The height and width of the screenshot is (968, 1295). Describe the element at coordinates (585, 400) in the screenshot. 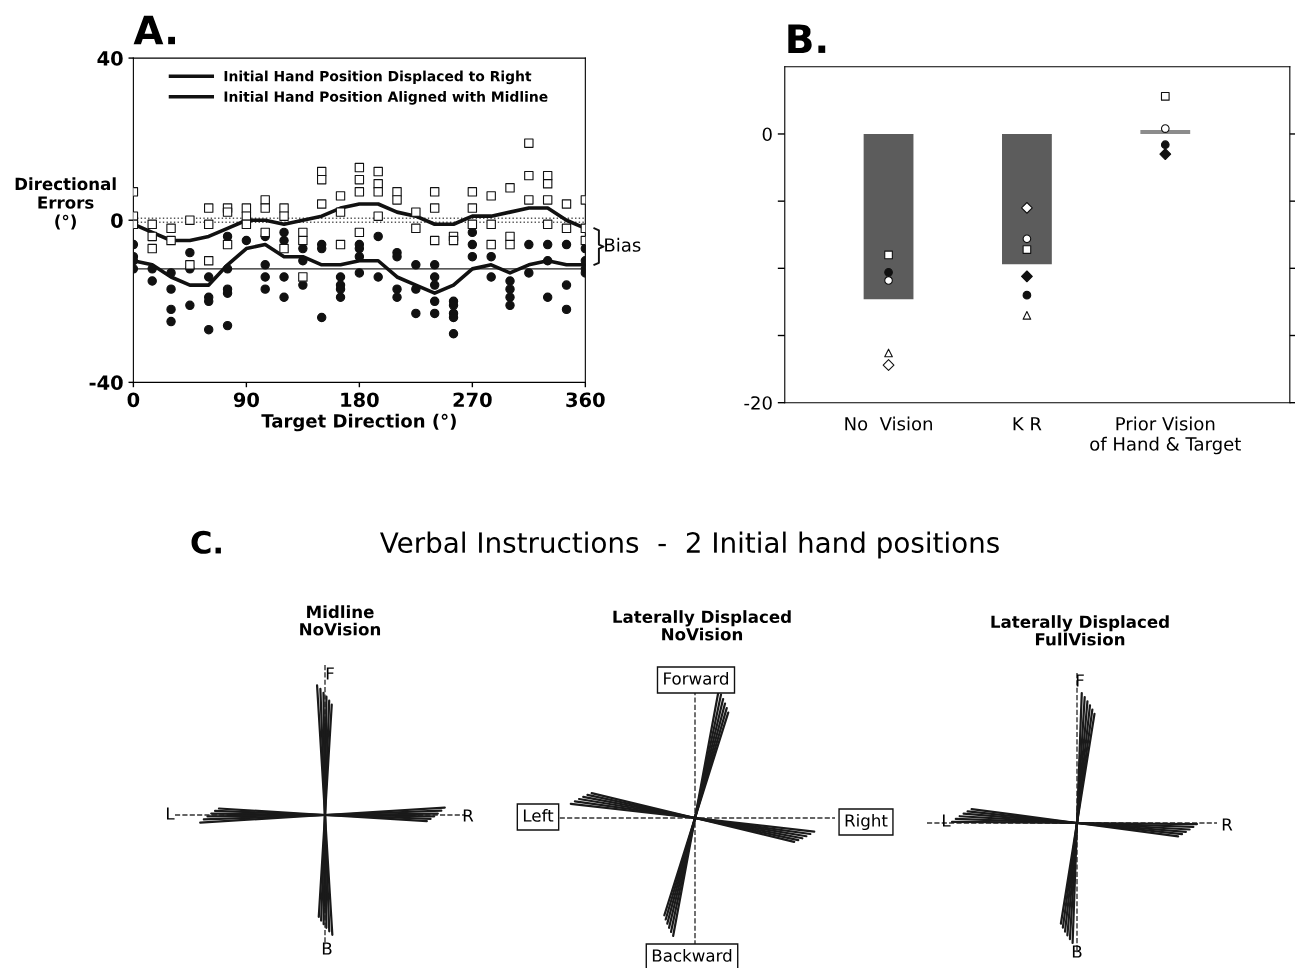

I see `x-tick-label: 360` at that location.